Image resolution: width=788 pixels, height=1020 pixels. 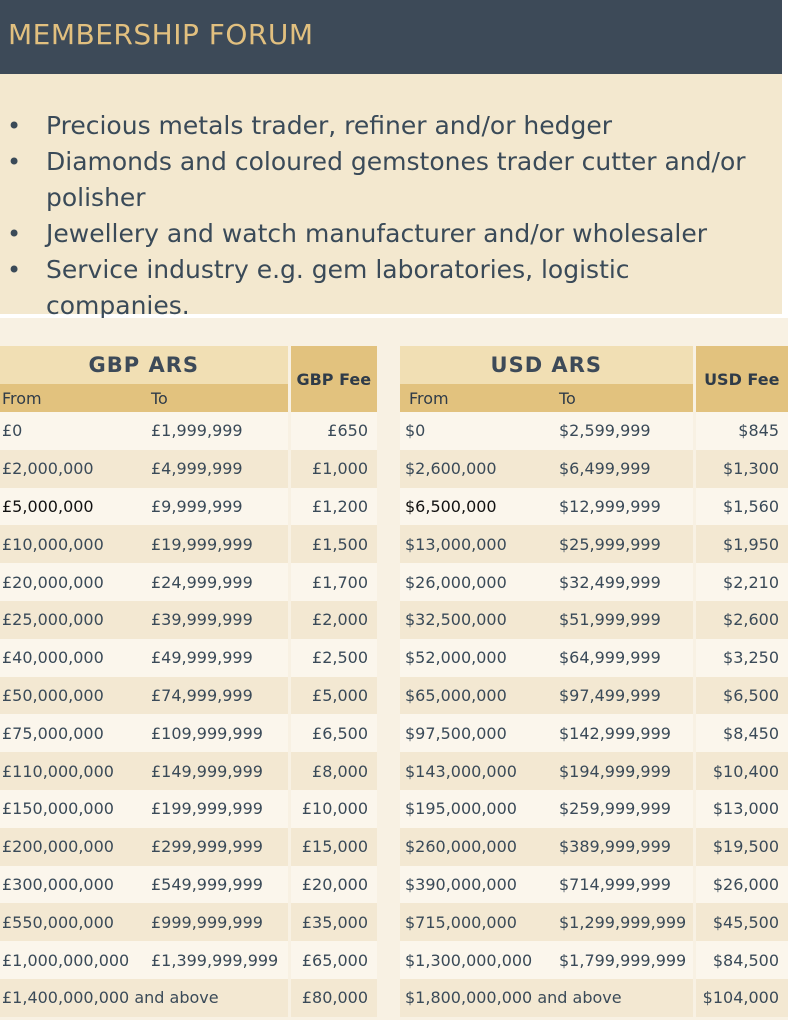 I want to click on cell-from: $6,500,000, so click(x=475, y=506).